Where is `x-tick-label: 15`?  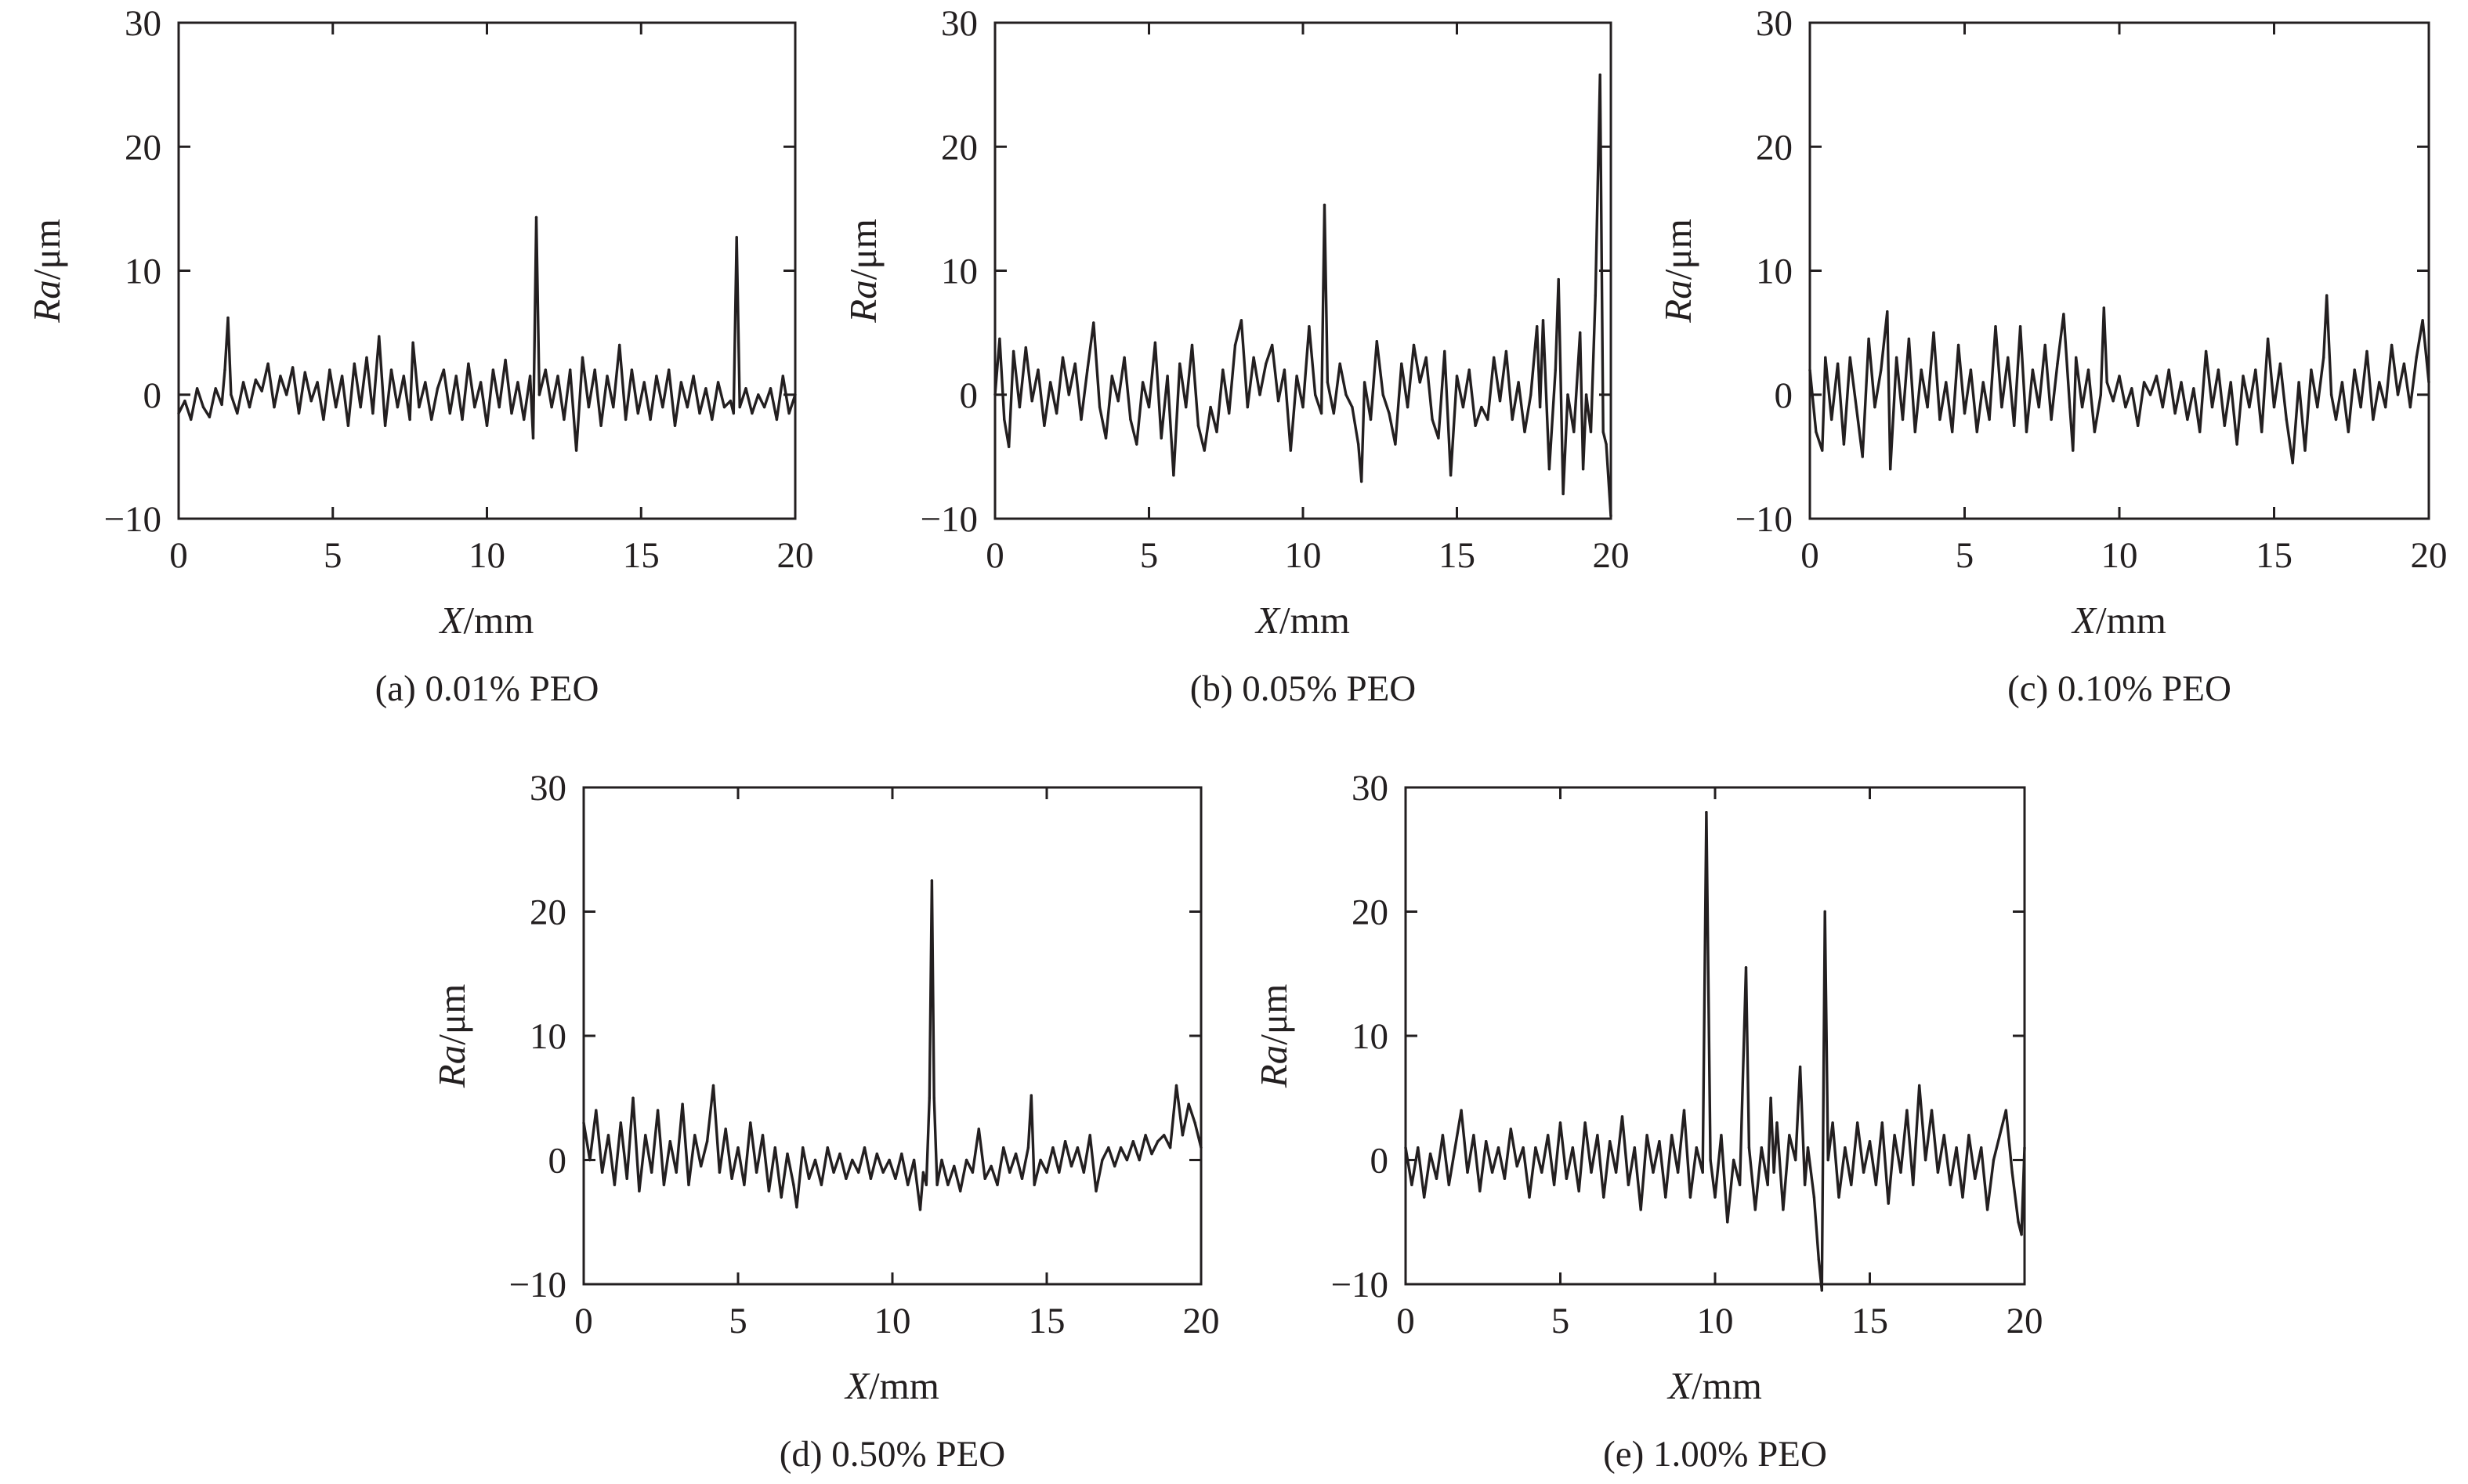 x-tick-label: 15 is located at coordinates (2274, 555).